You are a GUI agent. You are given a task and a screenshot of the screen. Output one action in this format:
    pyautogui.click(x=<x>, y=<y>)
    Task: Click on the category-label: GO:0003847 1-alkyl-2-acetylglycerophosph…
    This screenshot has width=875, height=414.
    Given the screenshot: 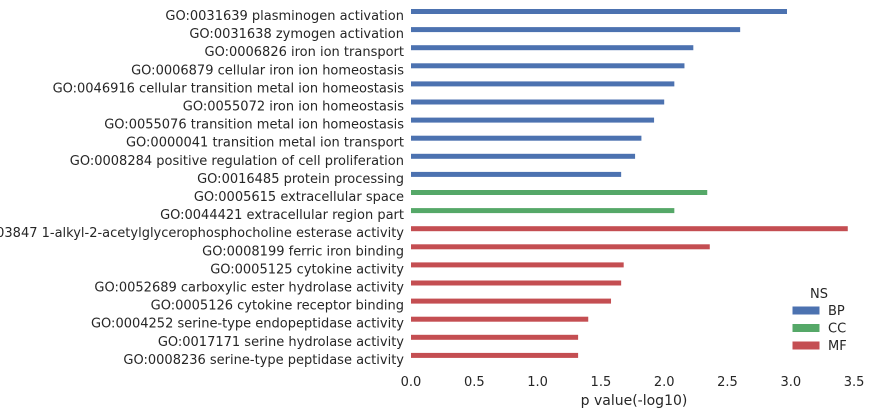 What is the action you would take?
    pyautogui.click(x=202, y=233)
    